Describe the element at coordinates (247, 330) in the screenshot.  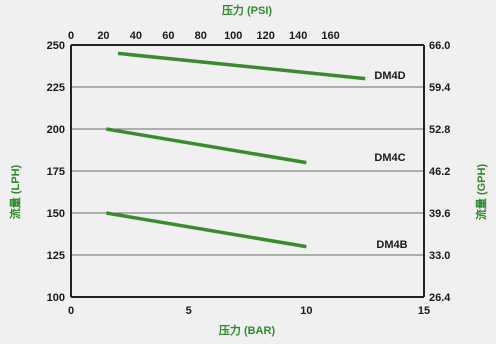
I see `x-axis-title-bottom: 压力 (BAR)` at that location.